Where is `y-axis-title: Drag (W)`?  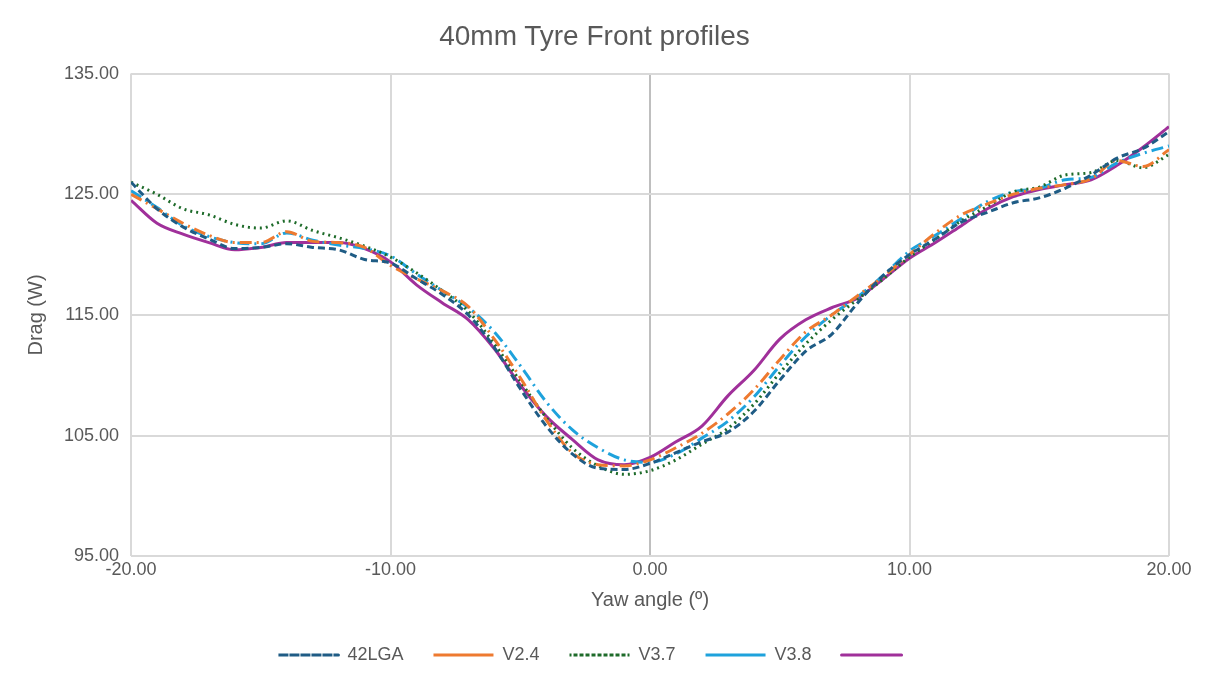 y-axis-title: Drag (W) is located at coordinates (34, 315).